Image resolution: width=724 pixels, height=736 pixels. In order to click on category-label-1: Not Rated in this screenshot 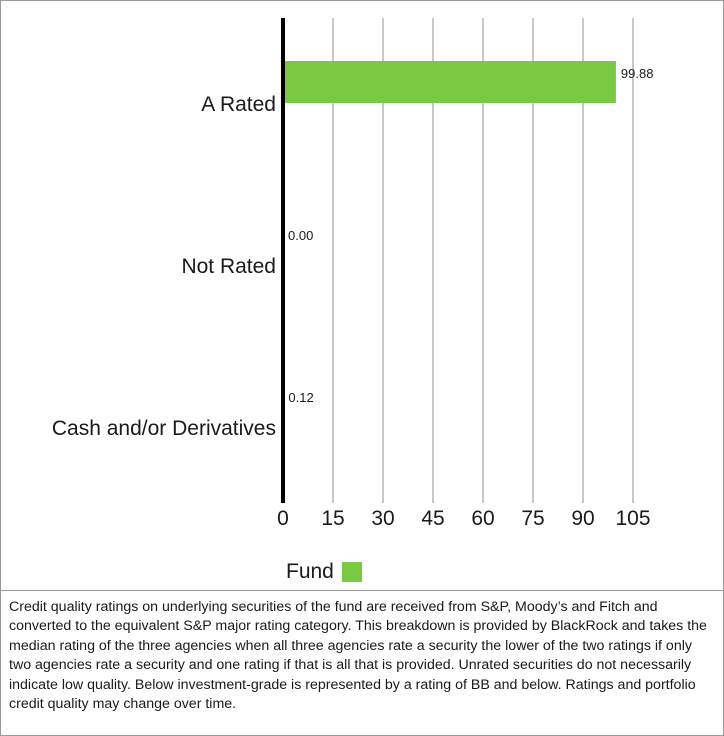, I will do `click(228, 266)`.